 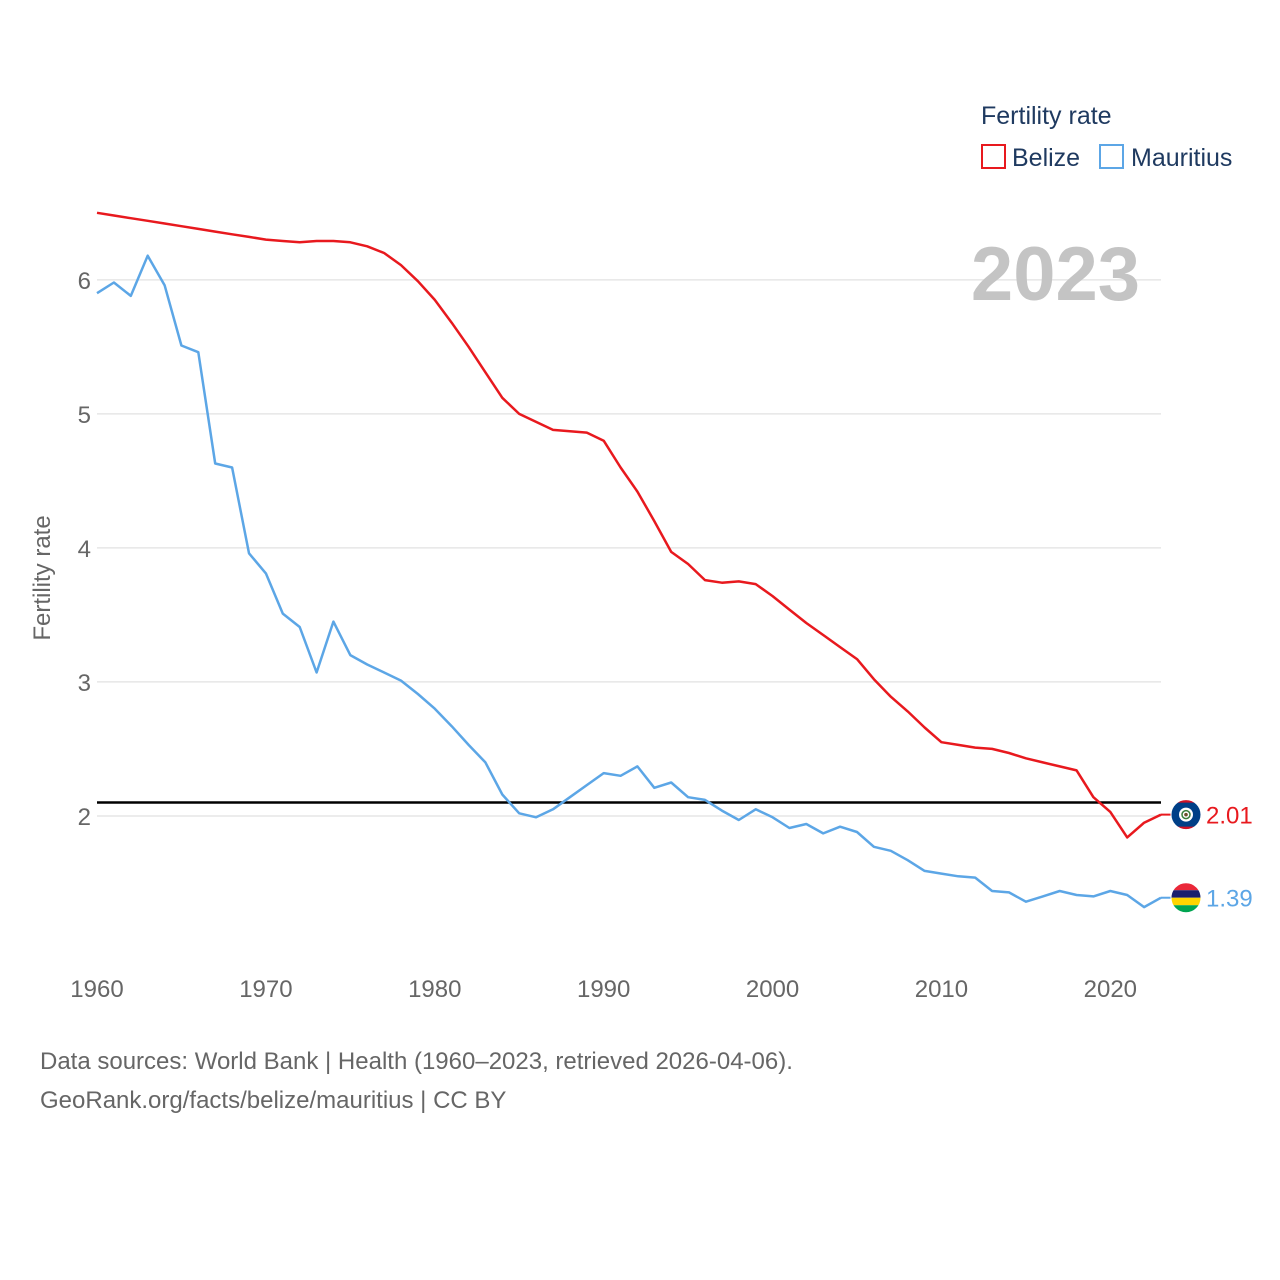 I want to click on flag-belize-wreath, so click(x=1186, y=814).